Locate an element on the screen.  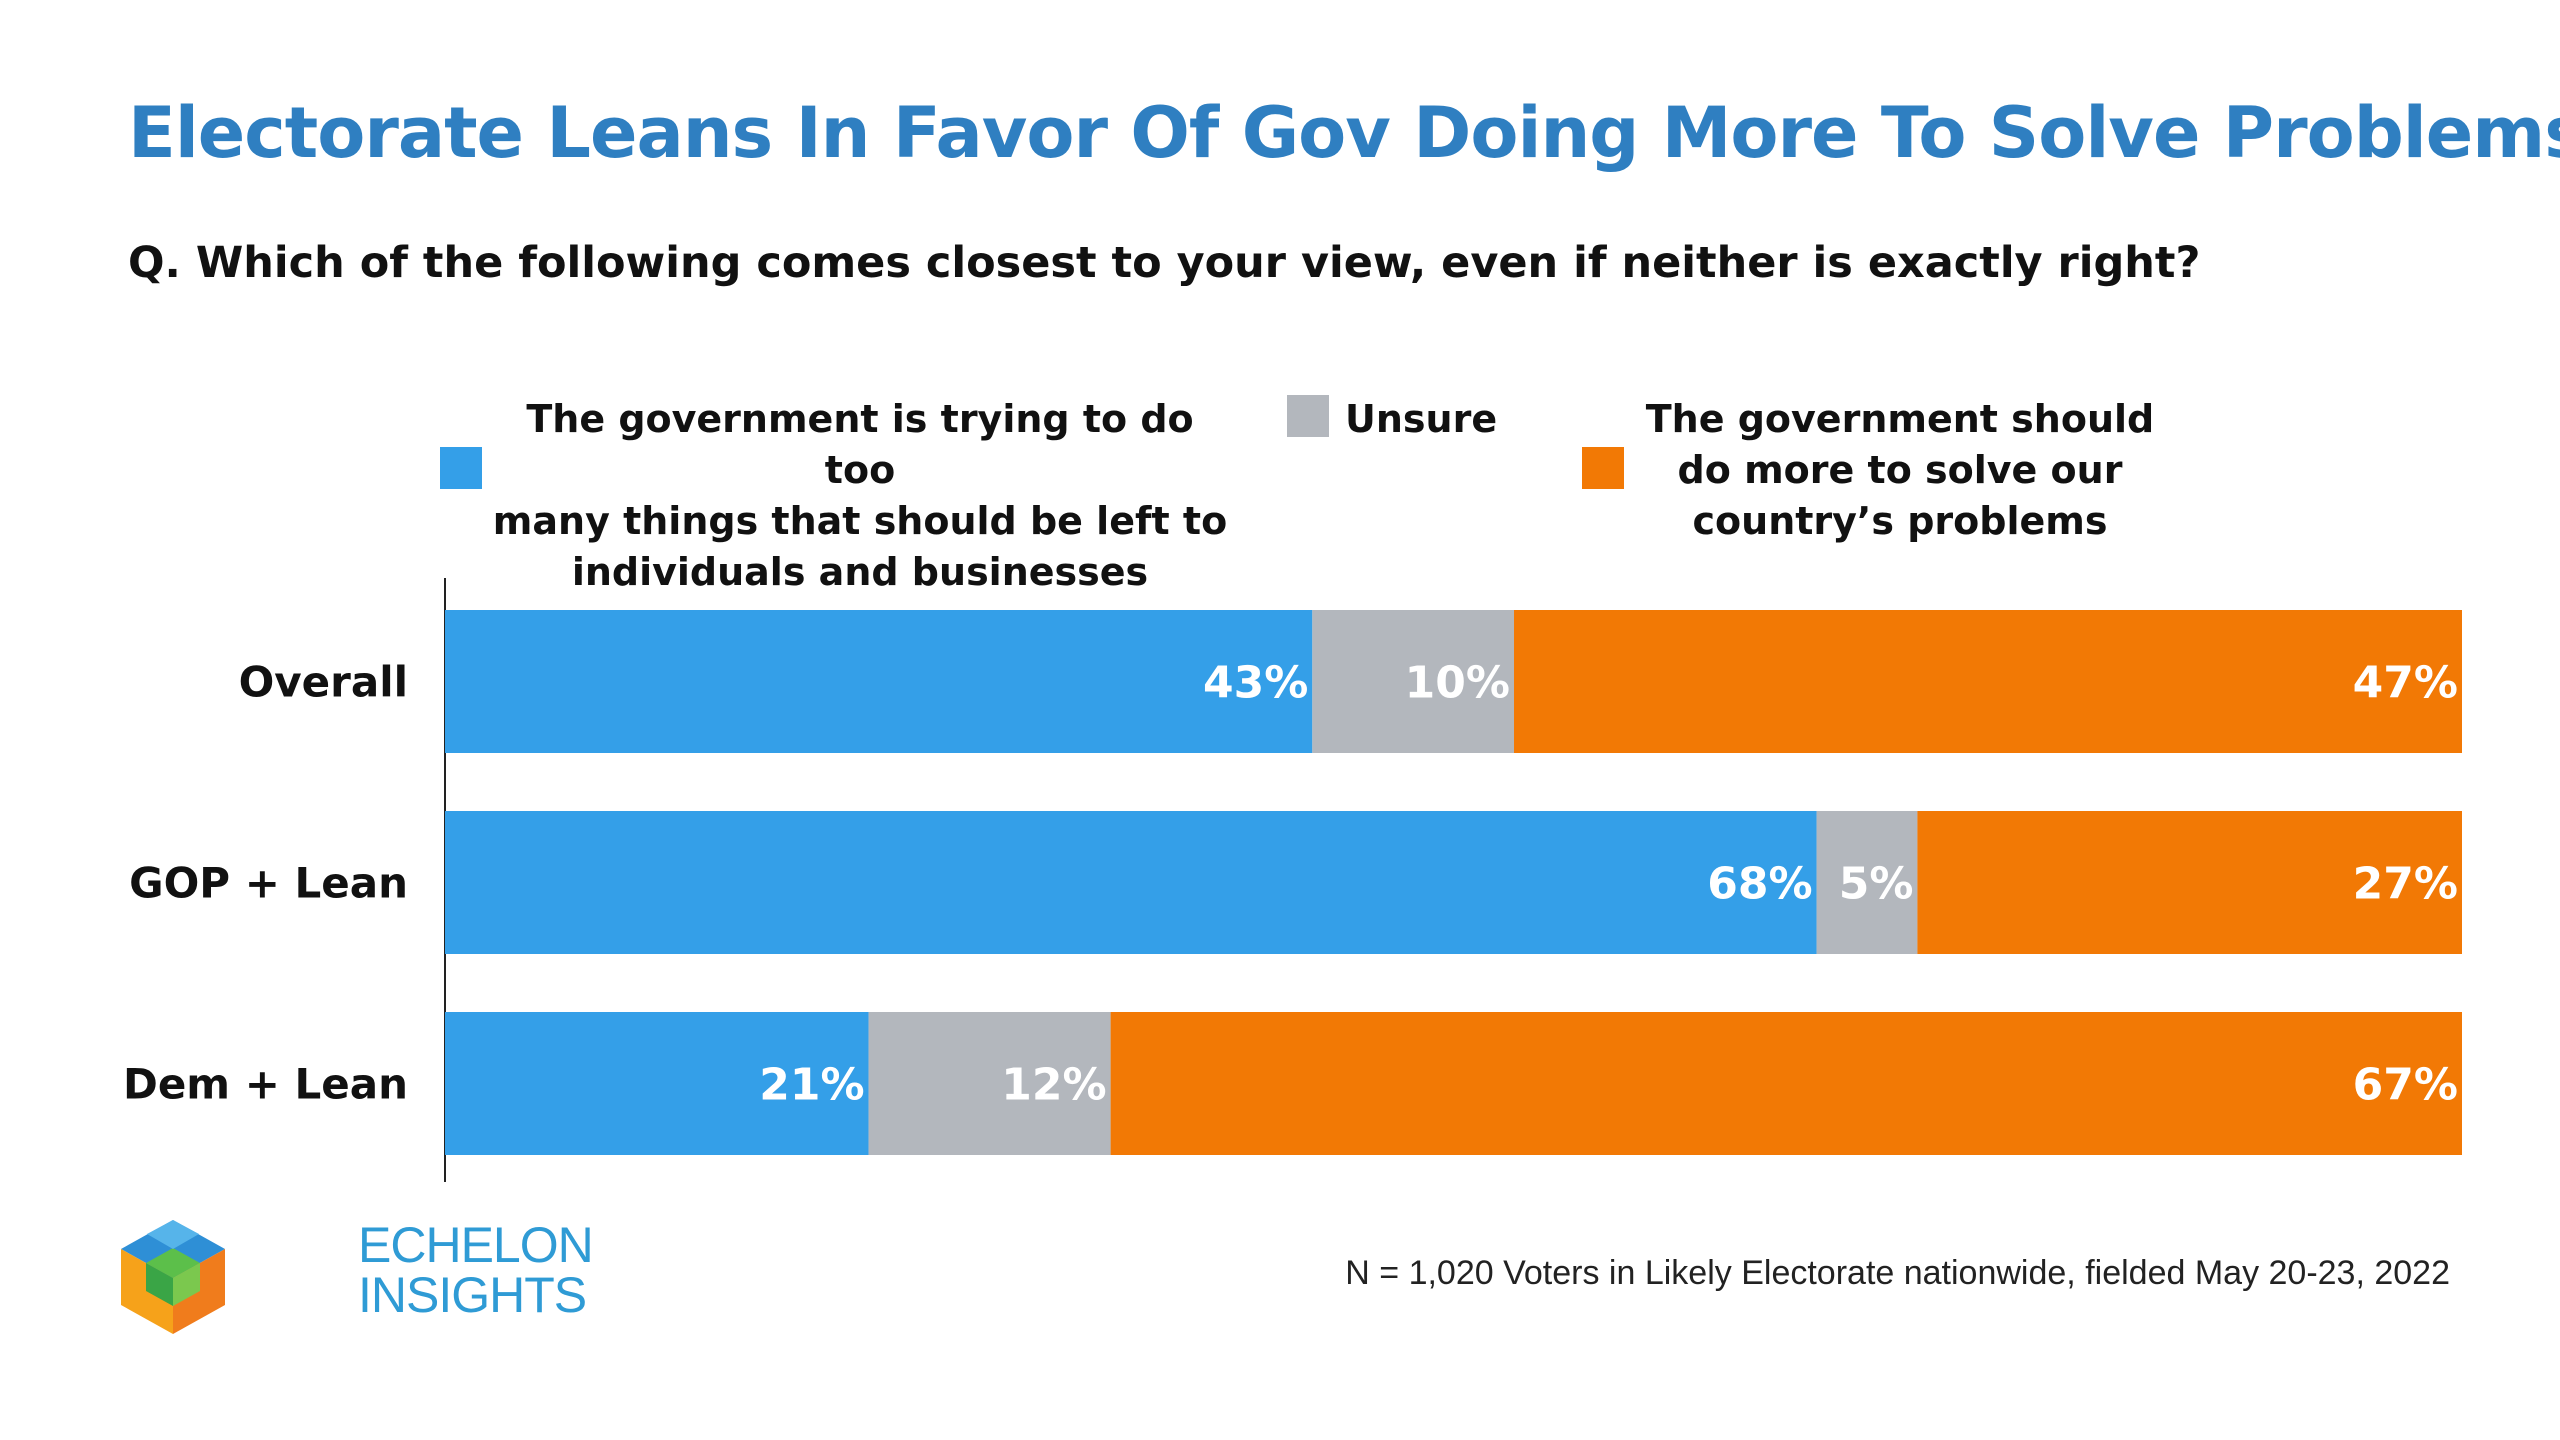
data-label: 43% is located at coordinates (1255, 683).